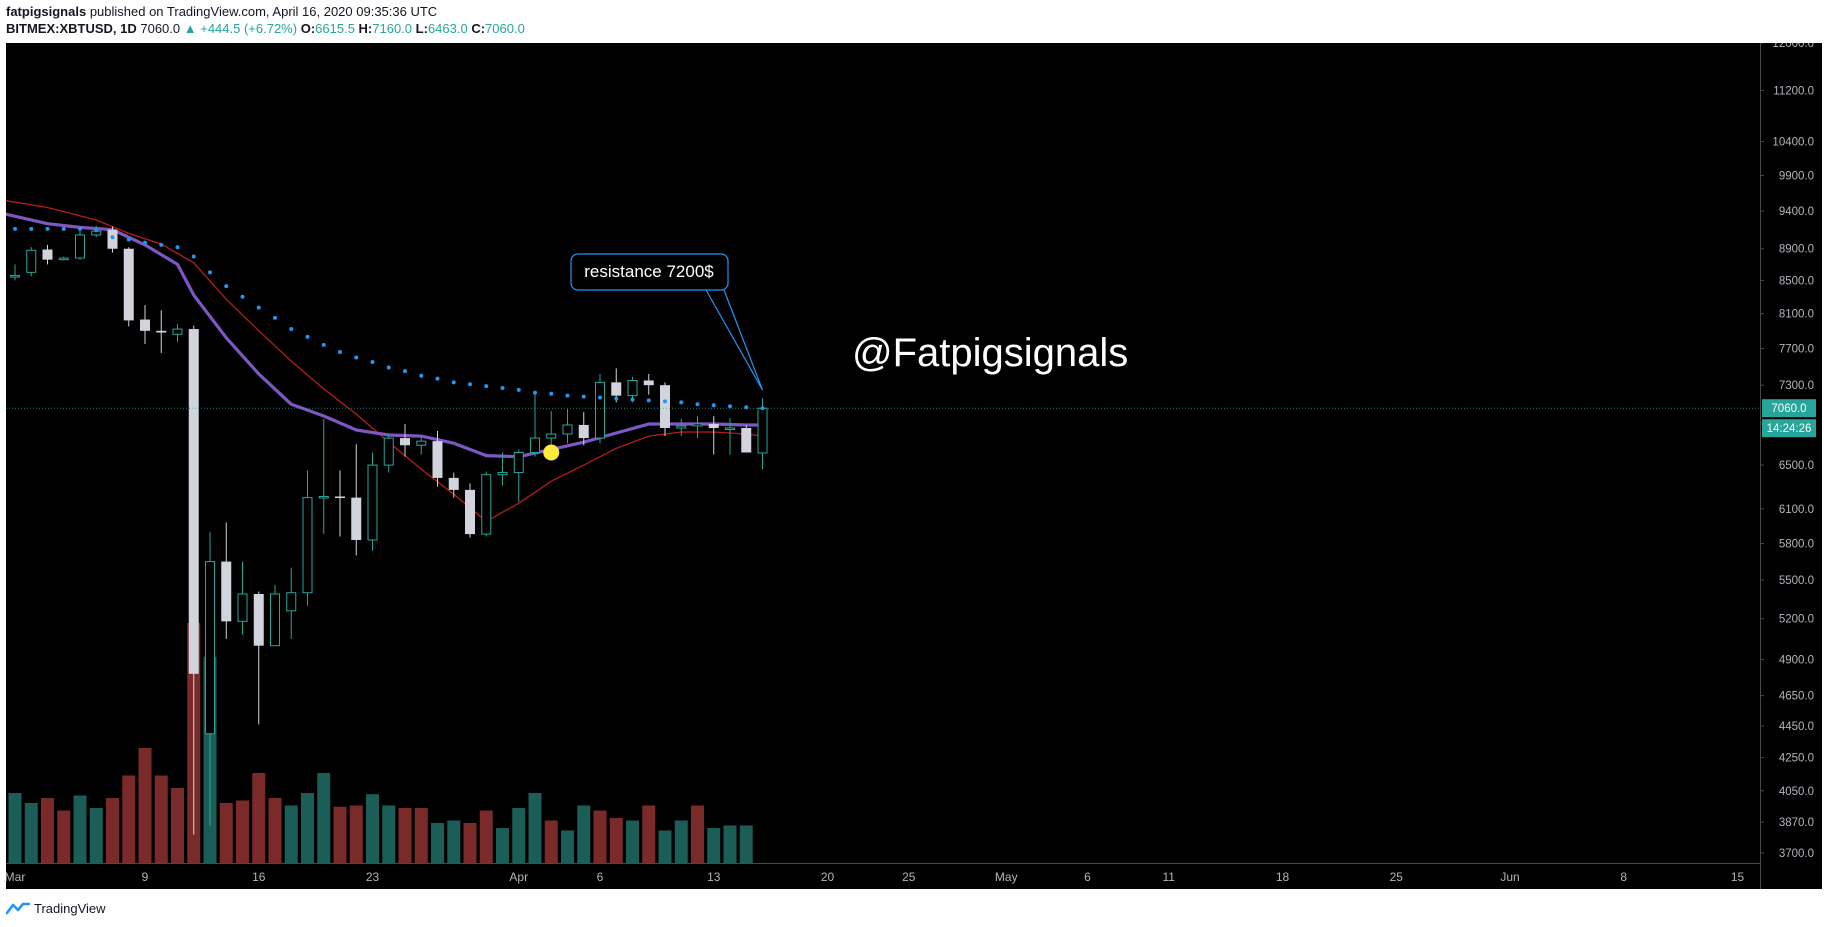 This screenshot has width=1828, height=927. What do you see at coordinates (46, 11) in the screenshot?
I see `author-name: fatpigsignals` at bounding box center [46, 11].